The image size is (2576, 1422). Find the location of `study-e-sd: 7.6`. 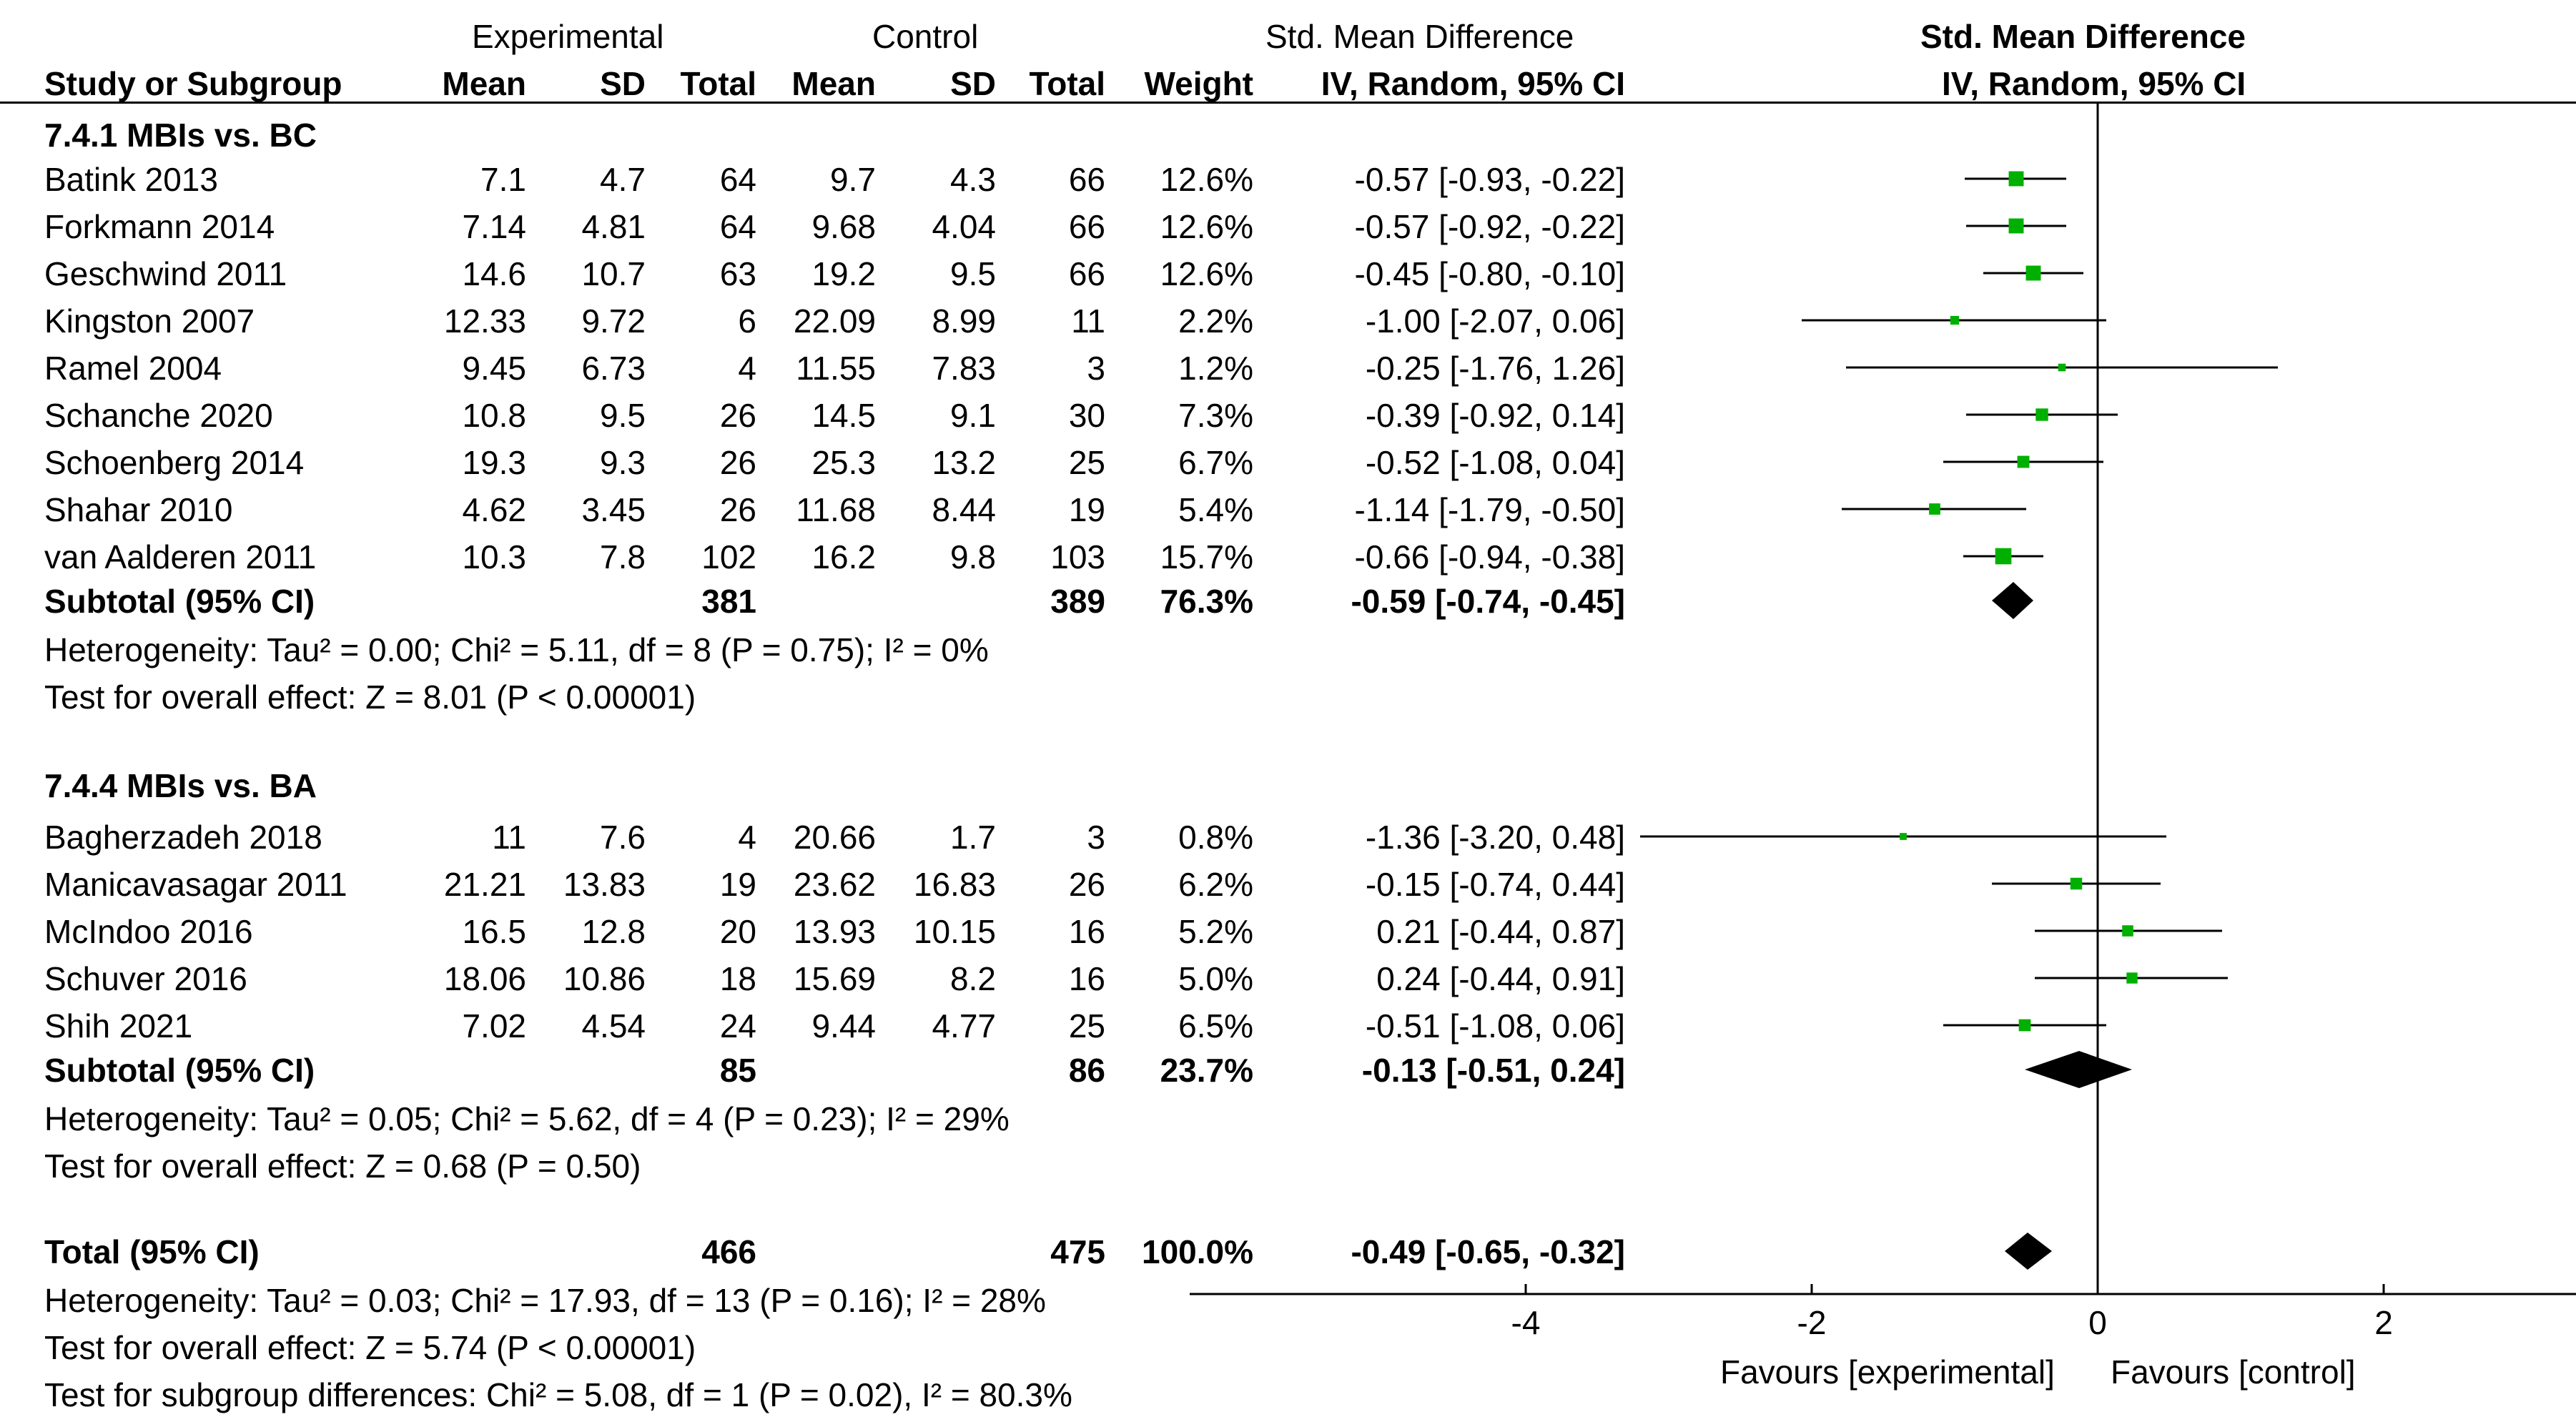

study-e-sd: 7.6 is located at coordinates (623, 837).